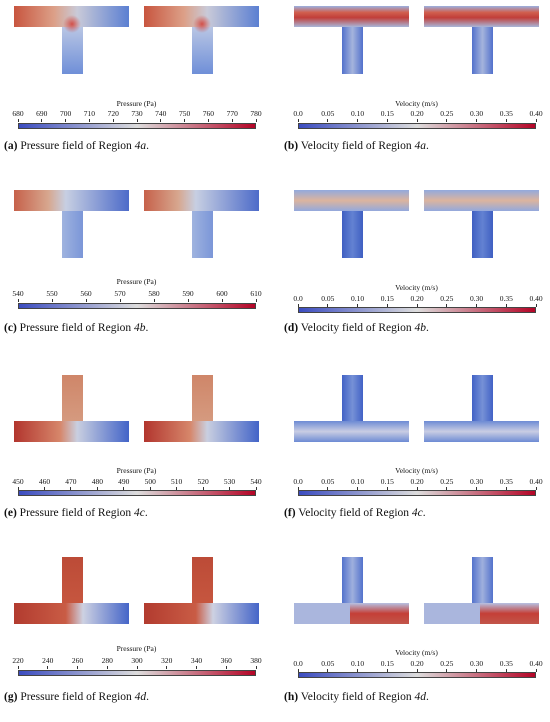 The image size is (550, 722). I want to click on tick-label: 520, so click(203, 481).